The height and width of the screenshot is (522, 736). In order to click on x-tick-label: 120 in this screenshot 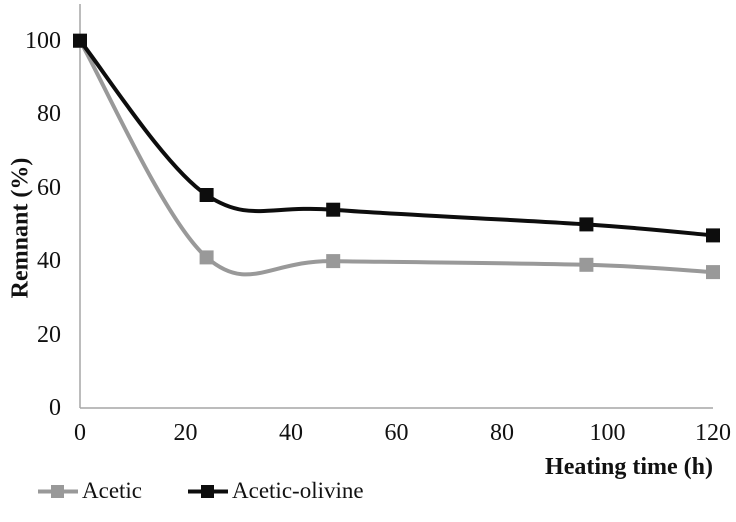, I will do `click(713, 433)`.